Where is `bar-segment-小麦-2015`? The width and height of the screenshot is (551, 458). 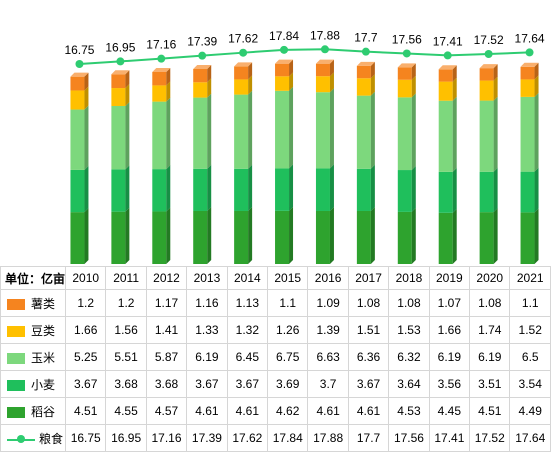 bar-segment-小麦-2015 is located at coordinates (284, 187).